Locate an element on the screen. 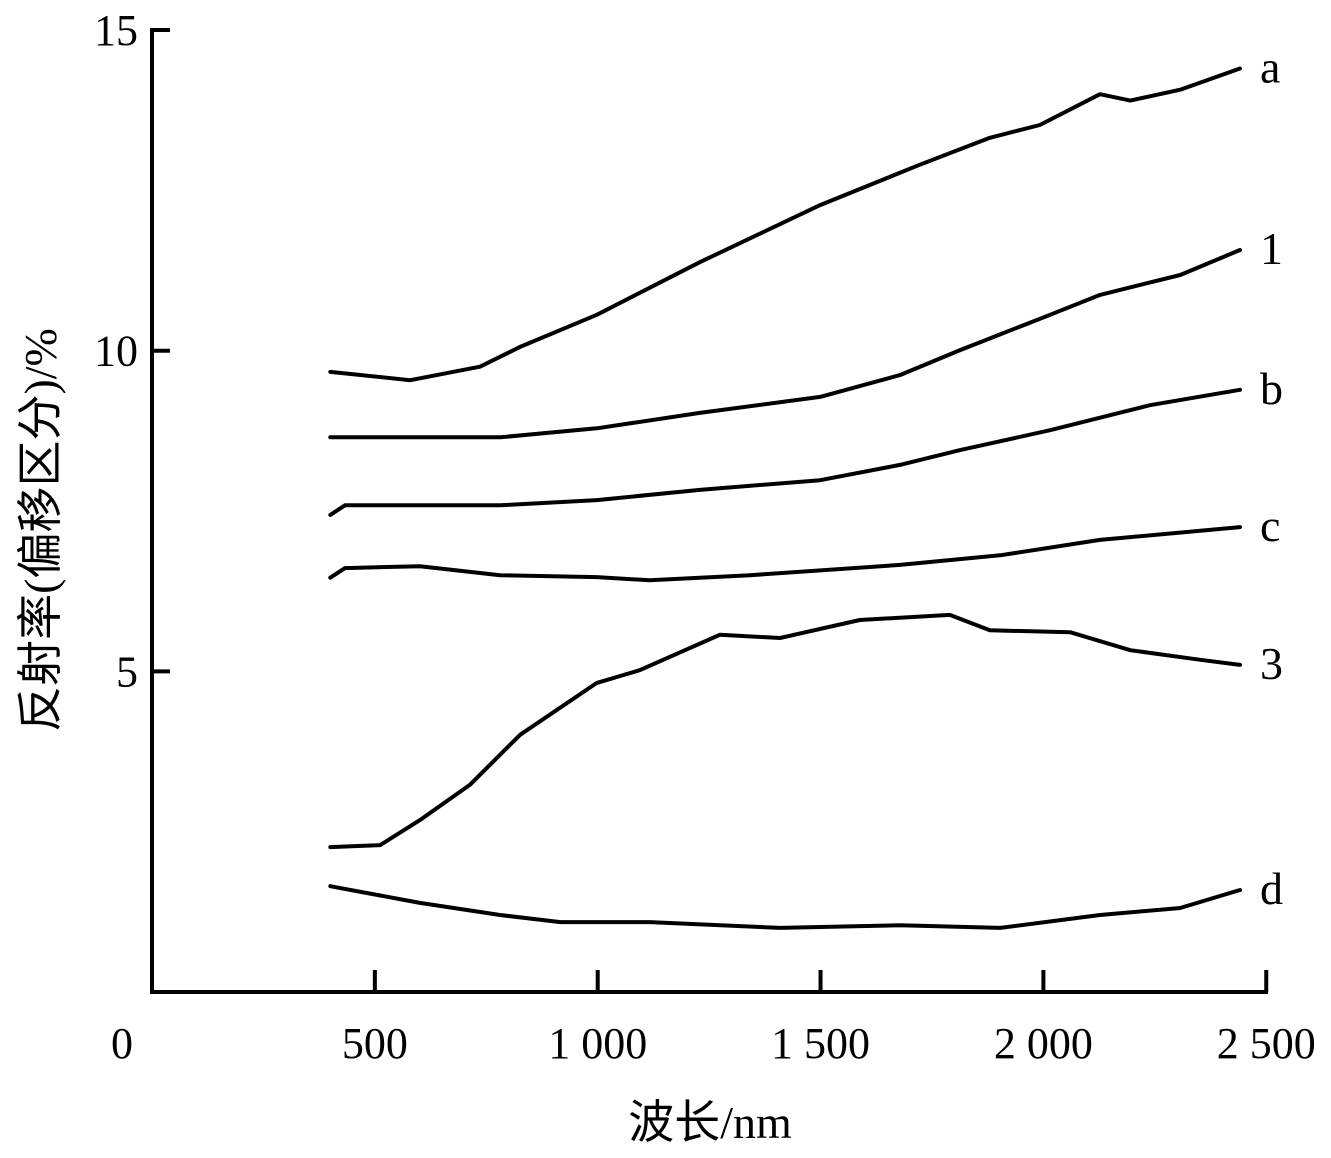 The image size is (1331, 1158). series-line-b is located at coordinates (785, 452).